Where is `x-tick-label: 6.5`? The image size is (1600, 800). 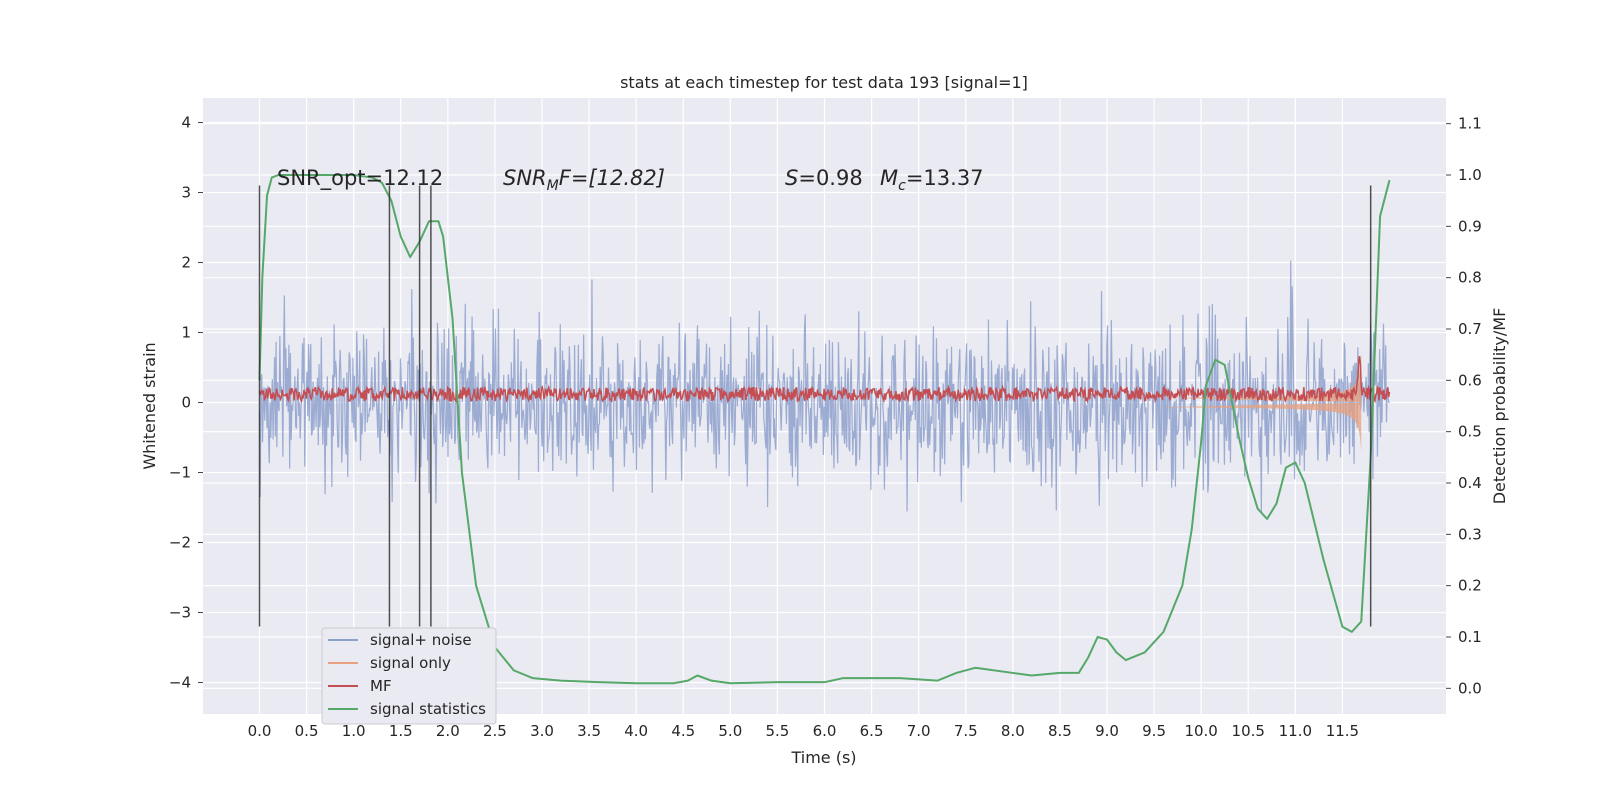 x-tick-label: 6.5 is located at coordinates (872, 731).